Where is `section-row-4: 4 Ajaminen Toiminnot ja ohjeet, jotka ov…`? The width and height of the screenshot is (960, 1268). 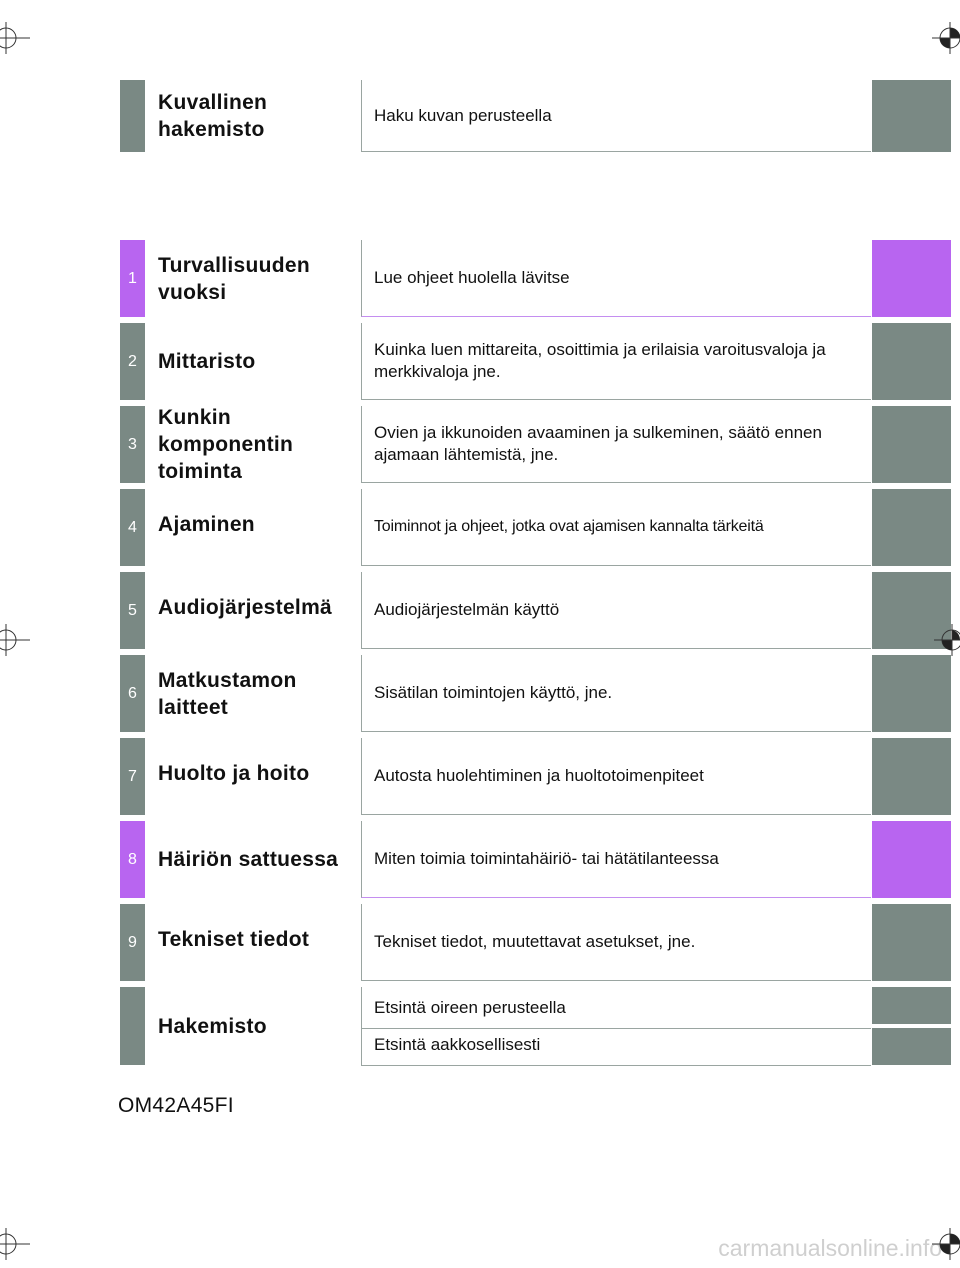
section-row-4: 4 Ajaminen Toiminnot ja ohjeet, jotka ov… is located at coordinates (535, 527).